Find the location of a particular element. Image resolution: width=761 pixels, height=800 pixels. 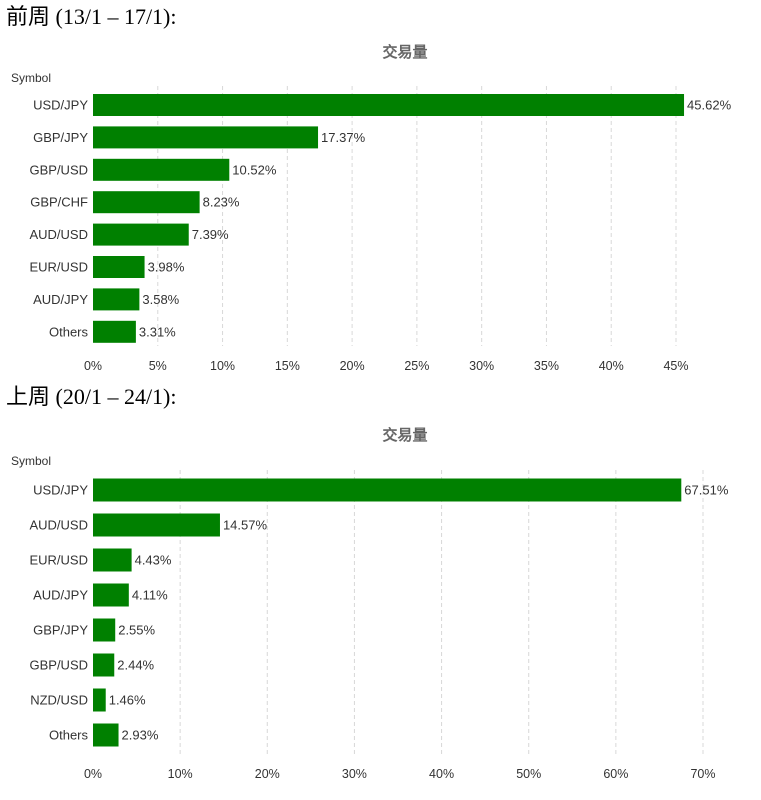

data-label: 3.98% is located at coordinates (166, 267).